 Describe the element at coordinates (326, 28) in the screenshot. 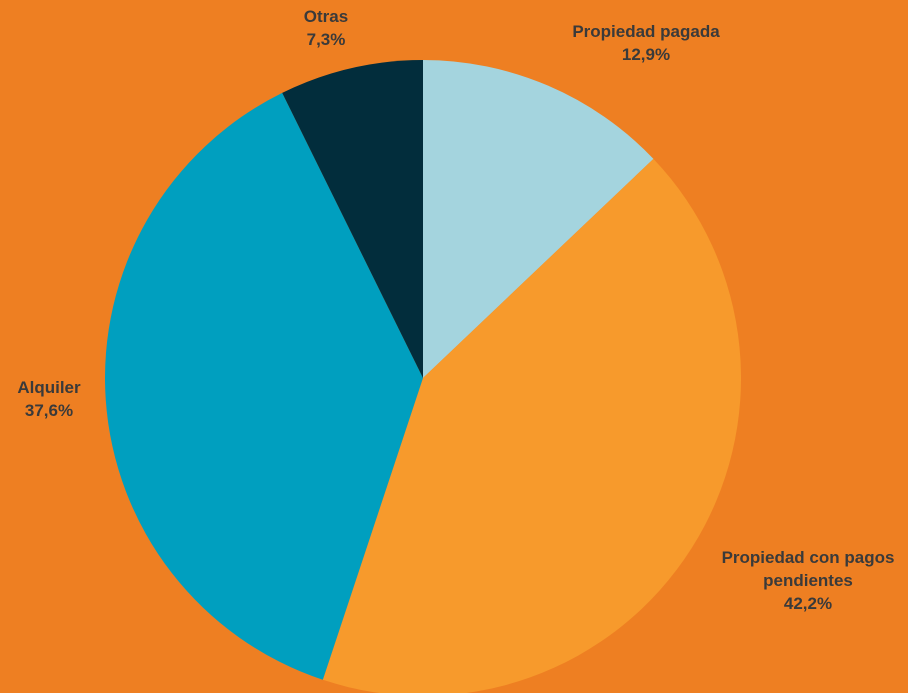

I see `slice-label: Otras 7,3%` at that location.